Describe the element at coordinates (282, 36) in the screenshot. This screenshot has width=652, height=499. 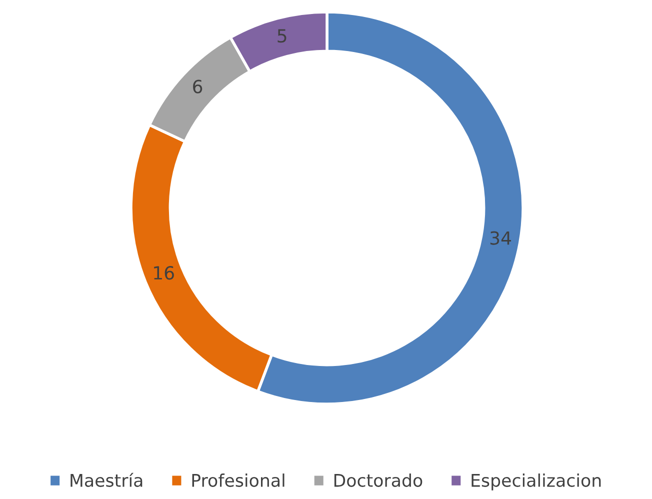
I see `data-label: 5` at that location.